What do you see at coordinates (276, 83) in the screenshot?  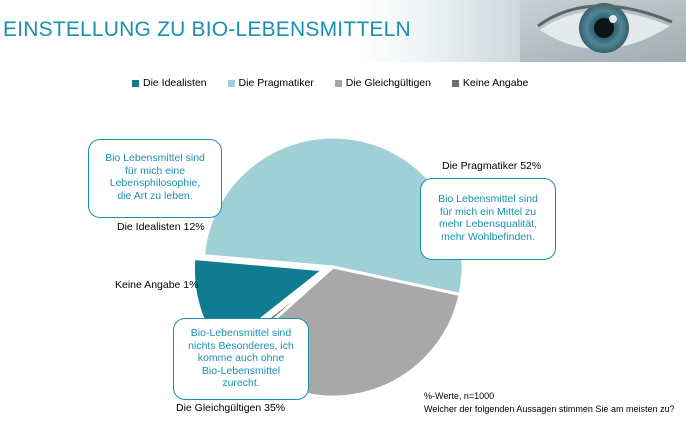 I see `legend-label-pragmatiker: Die Pragmatiker` at bounding box center [276, 83].